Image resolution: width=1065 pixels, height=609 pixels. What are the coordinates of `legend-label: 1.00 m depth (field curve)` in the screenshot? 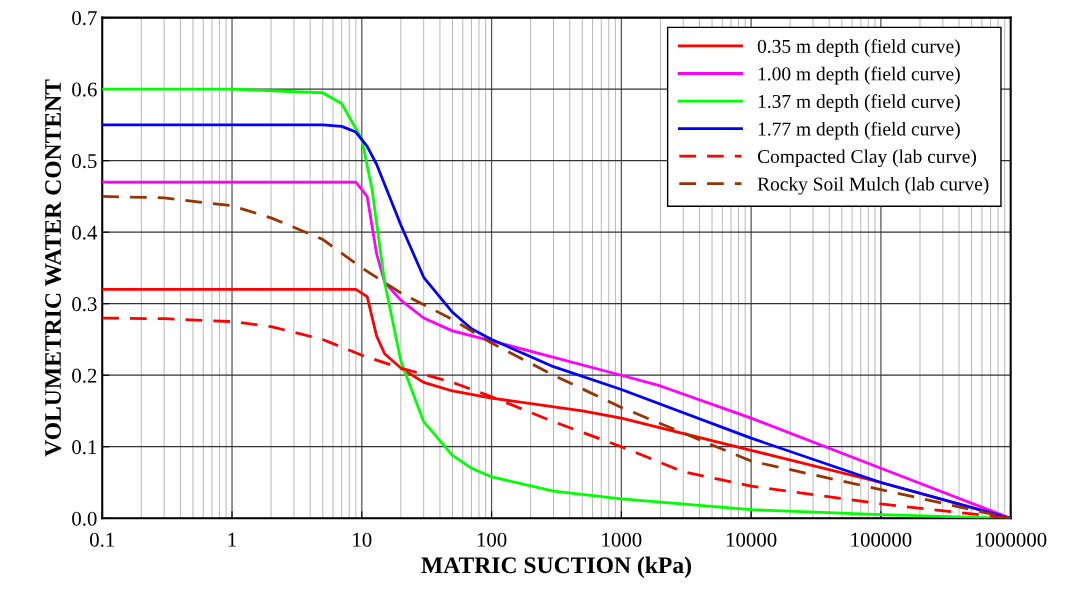 It's located at (859, 75).